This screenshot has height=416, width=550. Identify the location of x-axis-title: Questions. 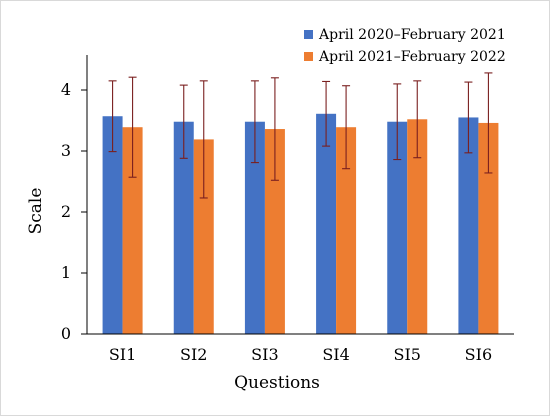
(277, 383).